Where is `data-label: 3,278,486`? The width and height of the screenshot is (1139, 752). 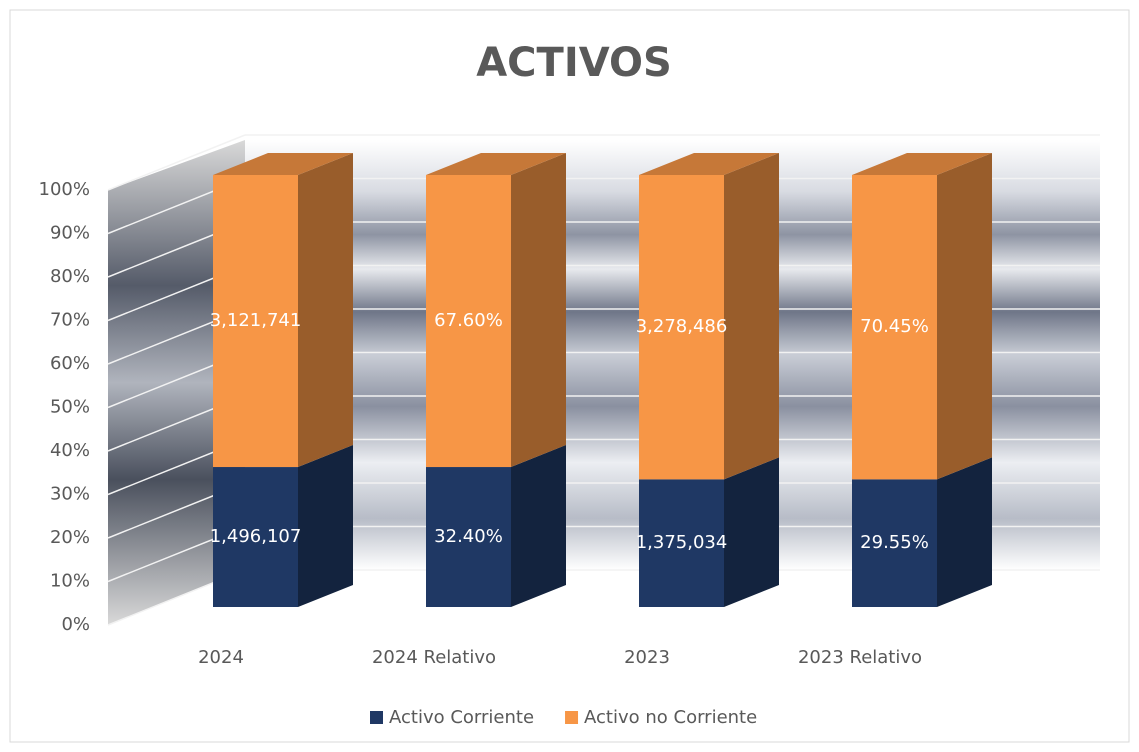 data-label: 3,278,486 is located at coordinates (682, 326).